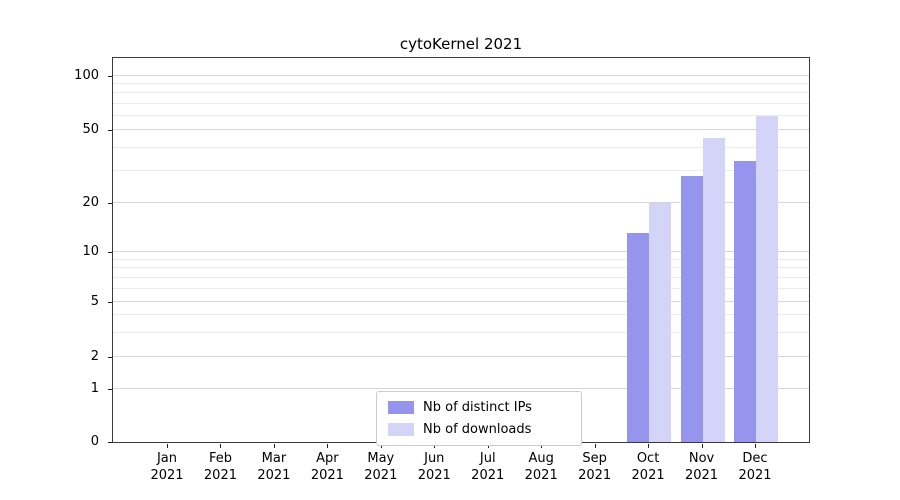 The width and height of the screenshot is (900, 500). I want to click on x-axis-tick-label: May 2021, so click(381, 467).